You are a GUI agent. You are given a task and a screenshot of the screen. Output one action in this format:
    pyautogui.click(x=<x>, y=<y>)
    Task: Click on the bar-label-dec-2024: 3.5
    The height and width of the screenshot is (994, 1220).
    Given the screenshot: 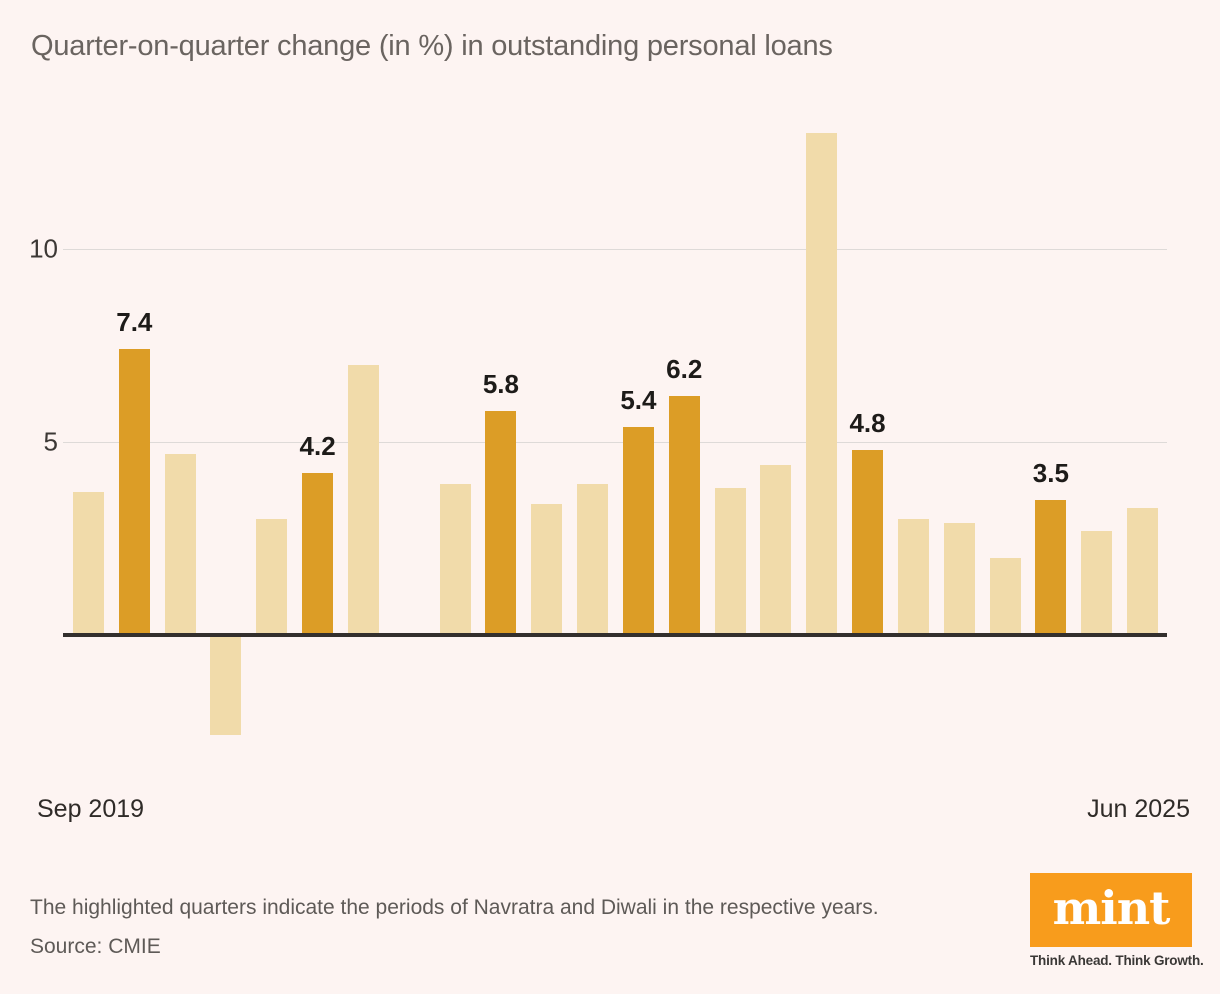 What is the action you would take?
    pyautogui.click(x=1050, y=472)
    